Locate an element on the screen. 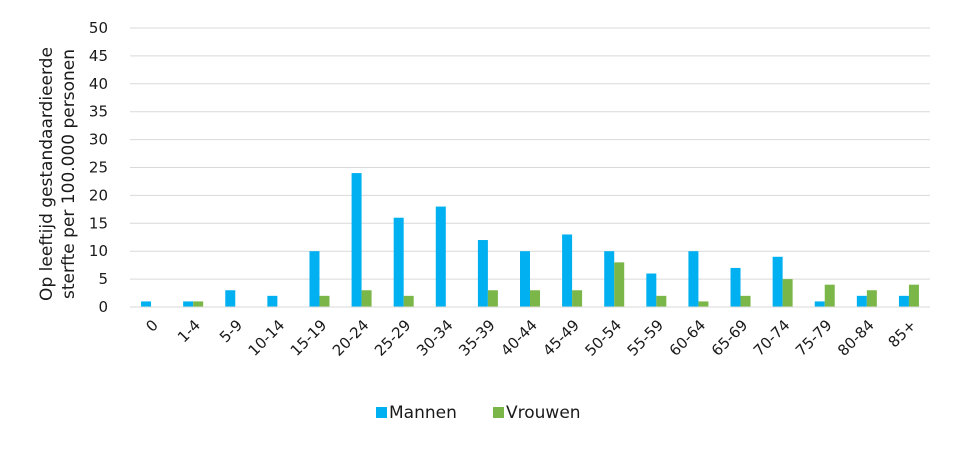 This screenshot has height=450, width=957. y-tick-label: 35 is located at coordinates (98, 112).